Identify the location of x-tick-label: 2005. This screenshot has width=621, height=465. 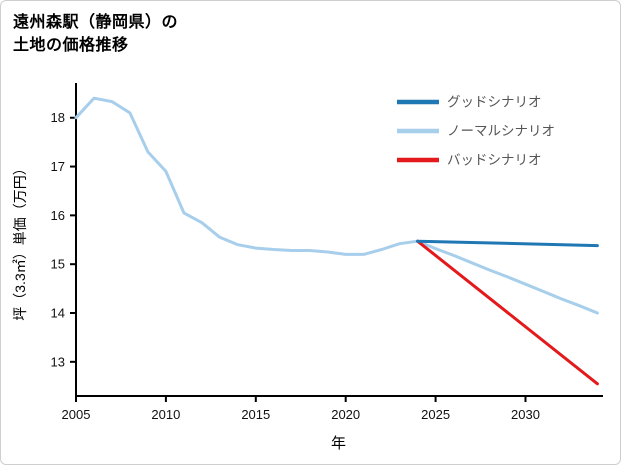
(76, 414).